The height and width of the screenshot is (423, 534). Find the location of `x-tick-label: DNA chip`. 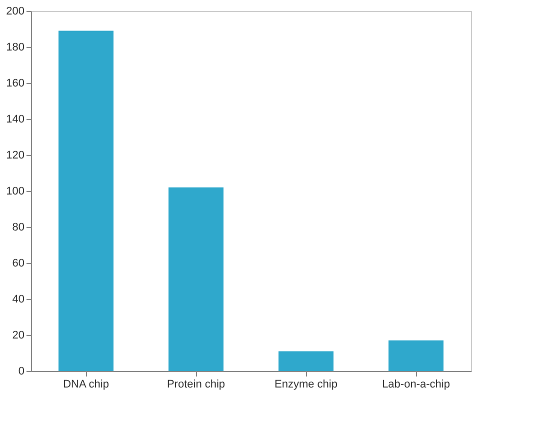

x-tick-label: DNA chip is located at coordinates (86, 384).